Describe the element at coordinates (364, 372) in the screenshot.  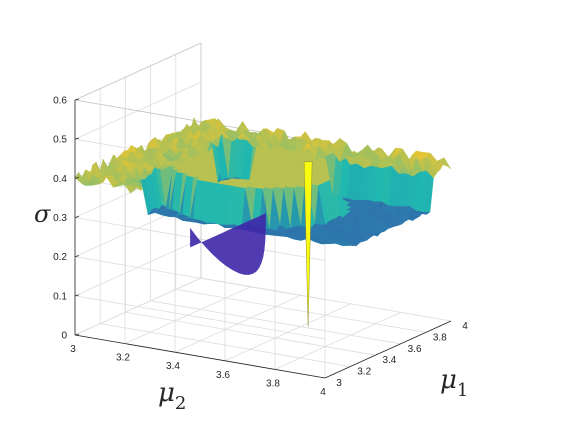
I see `x-tick-label: 3.2` at that location.